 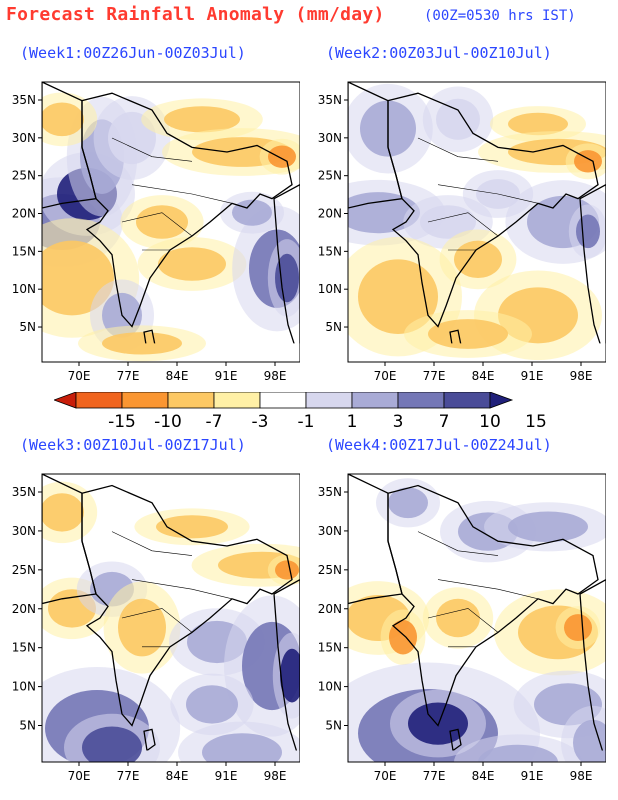 What do you see at coordinates (398, 422) in the screenshot?
I see `colorbar-level-label: 3` at bounding box center [398, 422].